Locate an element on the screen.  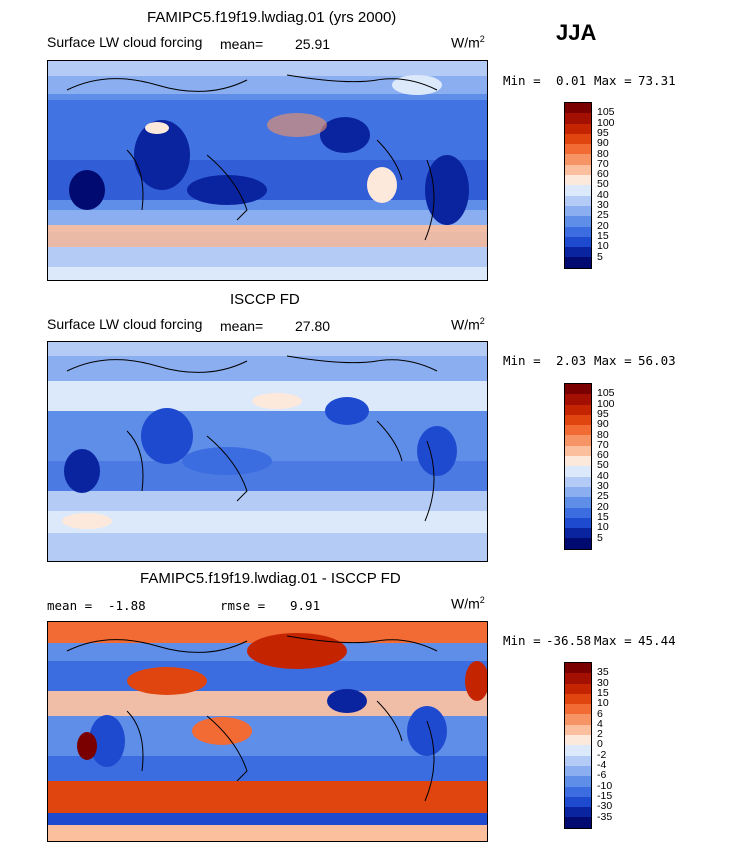
panel1-min-label: Min = is located at coordinates (522, 80).